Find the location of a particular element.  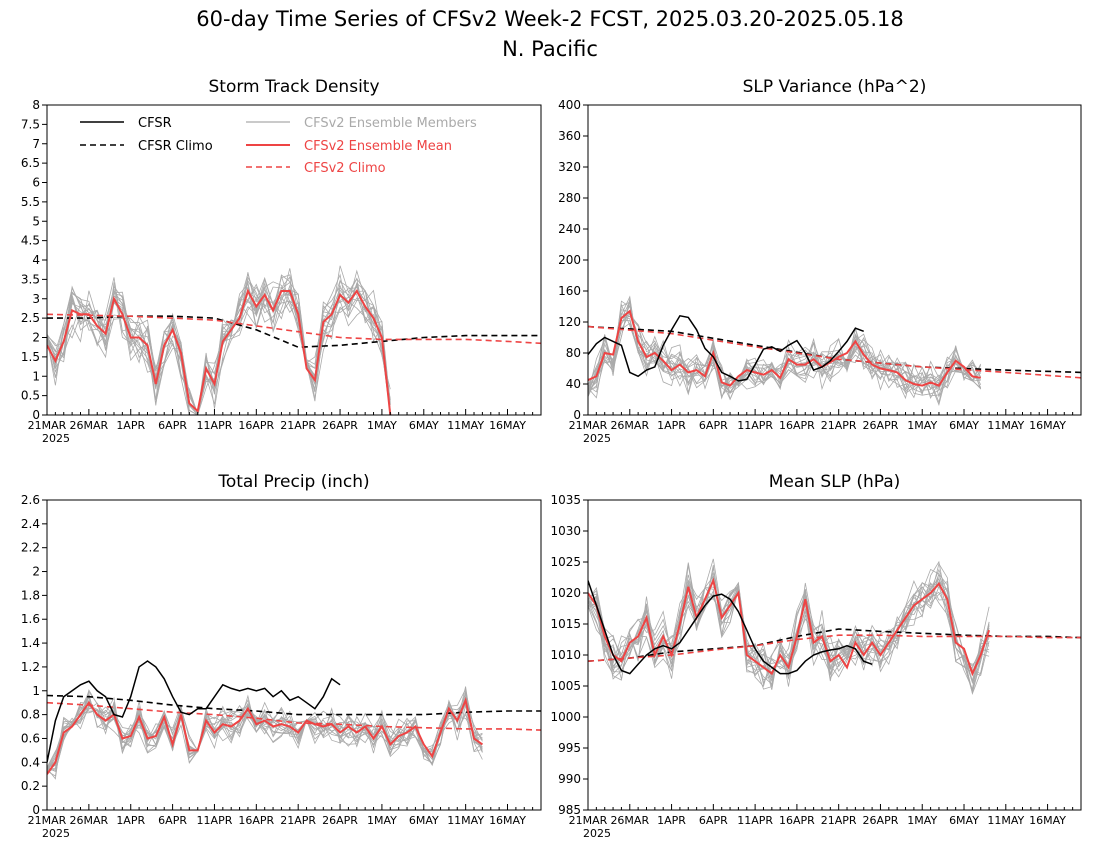

y-tick-label: 120 is located at coordinates (569, 322).